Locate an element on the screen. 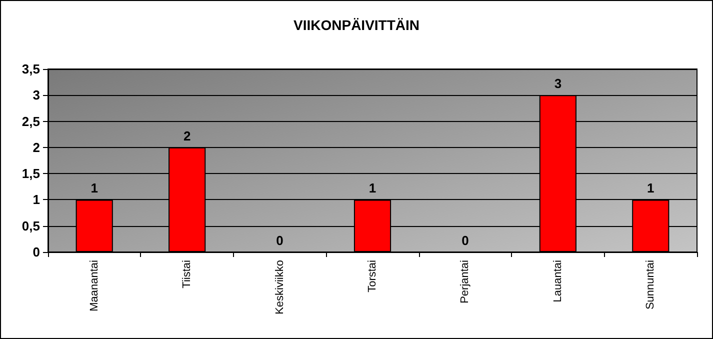  chart-title: VIIKONPÄIVITTÄIN is located at coordinates (356, 25).